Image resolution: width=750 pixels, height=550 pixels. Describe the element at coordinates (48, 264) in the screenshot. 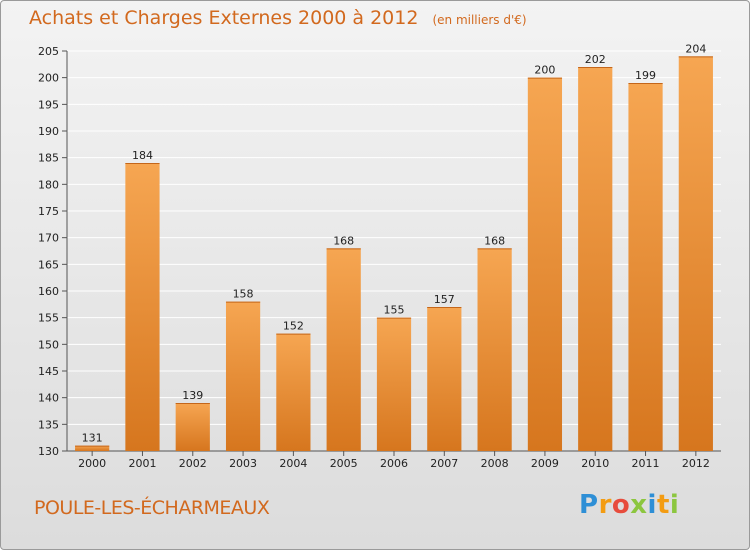

I see `y-tick-label: 165` at that location.